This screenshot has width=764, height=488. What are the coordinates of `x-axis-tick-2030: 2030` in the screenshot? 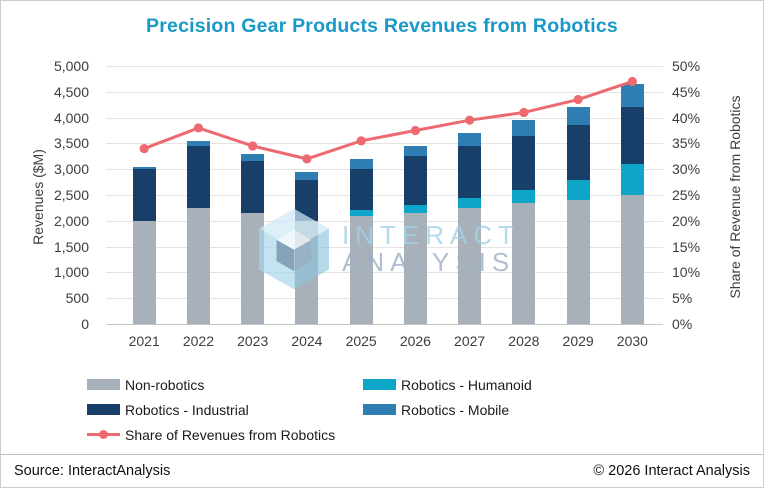 It's located at (632, 341).